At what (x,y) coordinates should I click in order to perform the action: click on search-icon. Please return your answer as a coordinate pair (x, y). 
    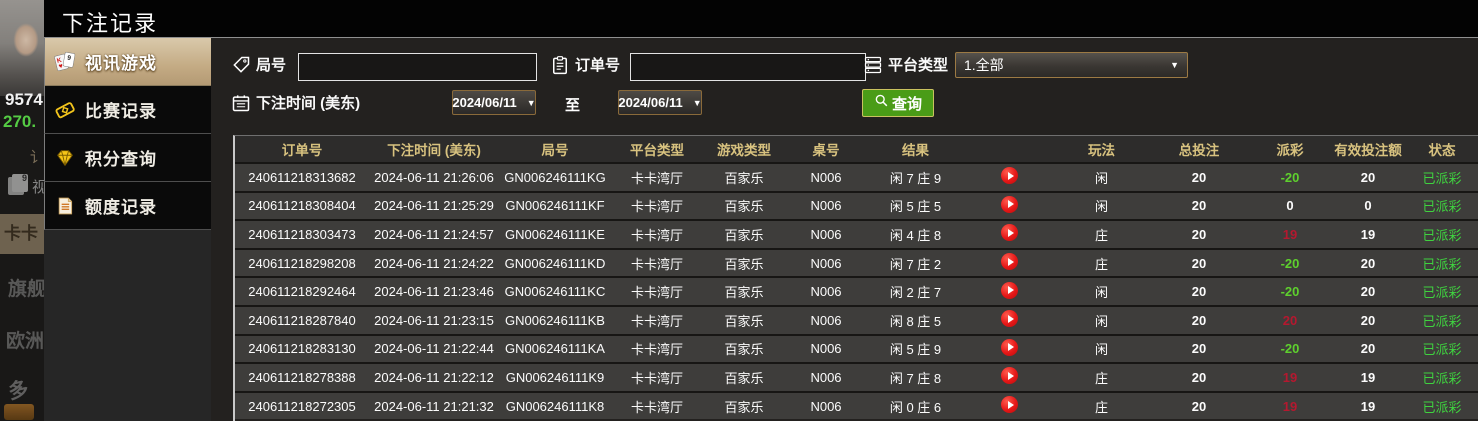
    Looking at the image, I should click on (881, 103).